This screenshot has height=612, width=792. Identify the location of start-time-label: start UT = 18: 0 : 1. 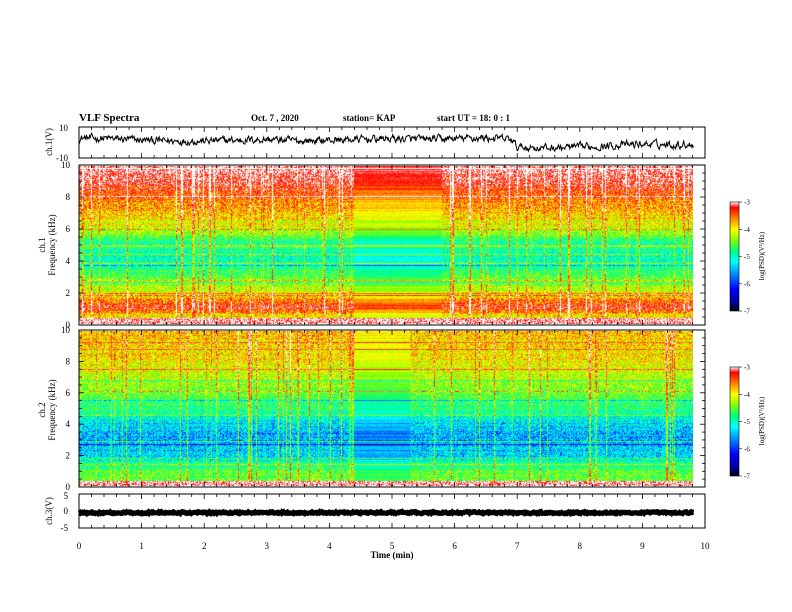
(473, 118).